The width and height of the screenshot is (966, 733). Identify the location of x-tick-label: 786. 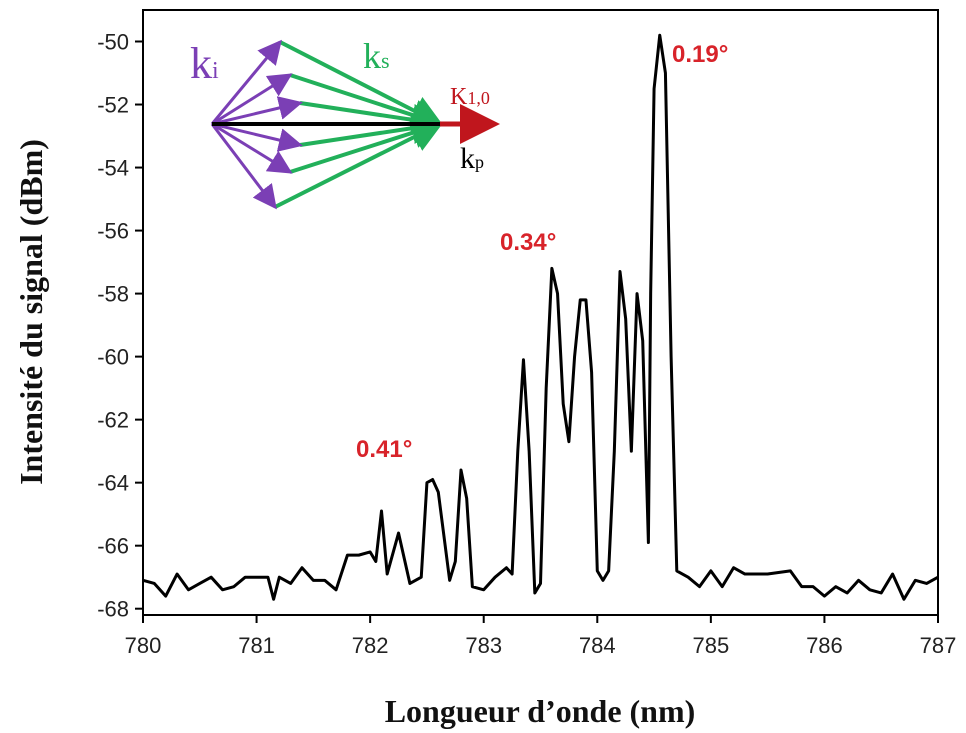
(824, 645).